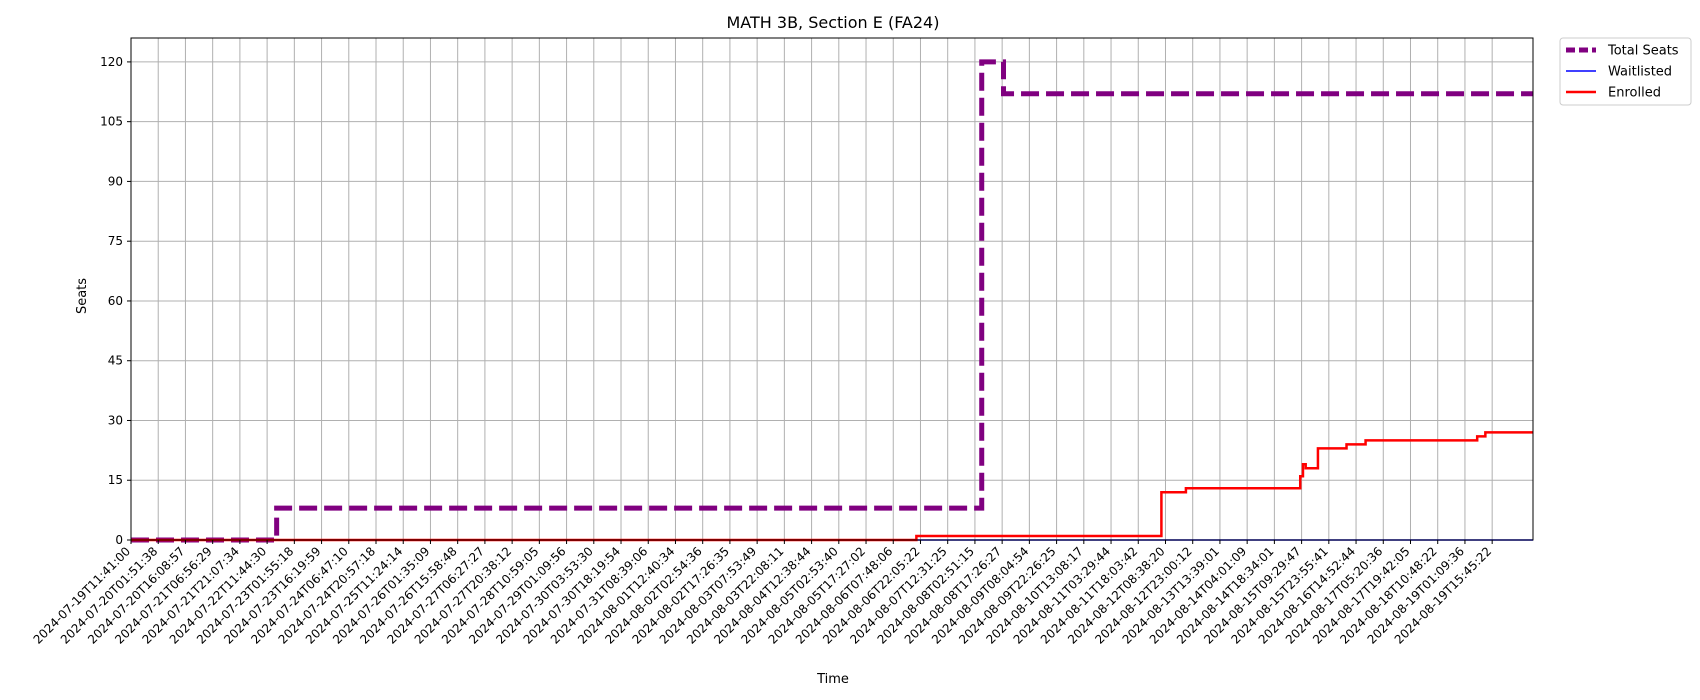 The height and width of the screenshot is (700, 1700). I want to click on legend-label: Enrolled, so click(1634, 93).